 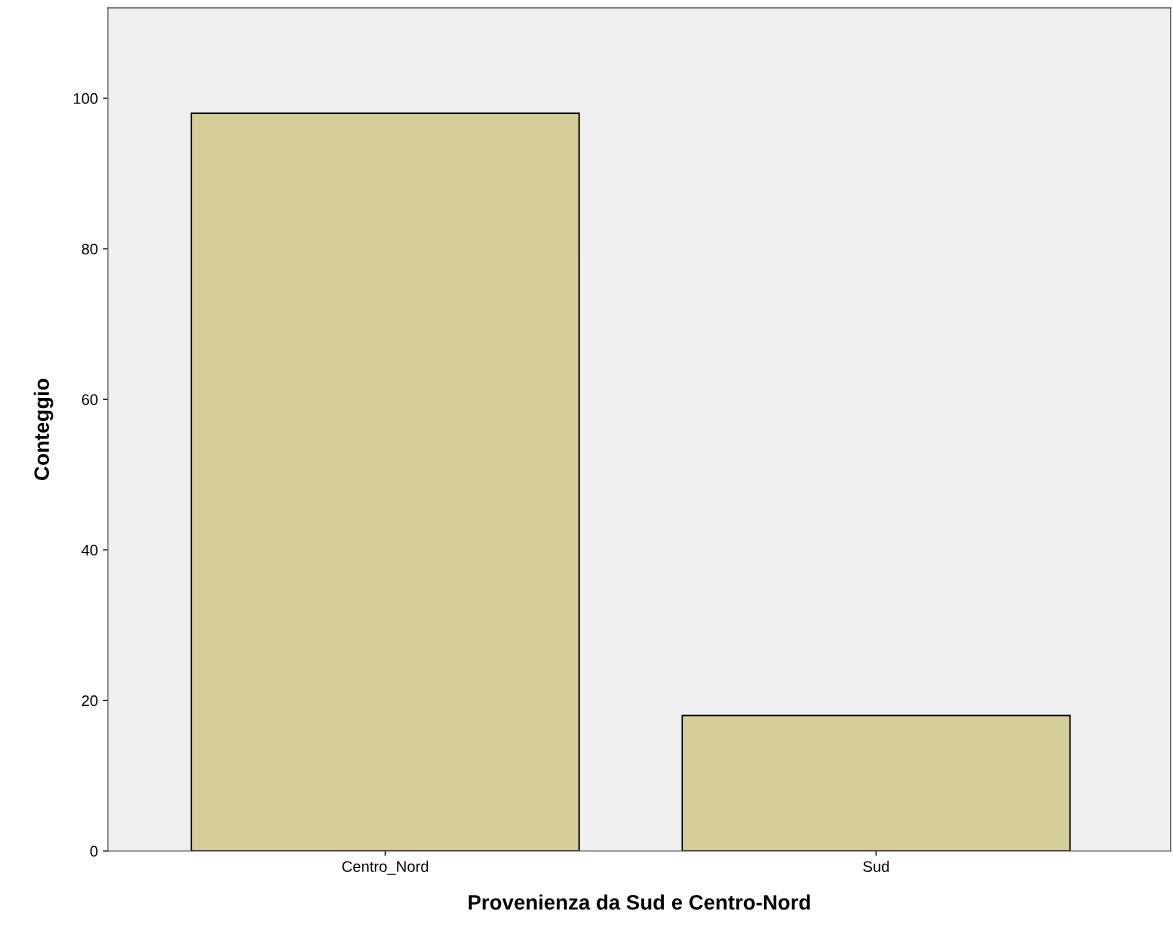 What do you see at coordinates (89, 550) in the screenshot?
I see `y-tick-label: 40` at bounding box center [89, 550].